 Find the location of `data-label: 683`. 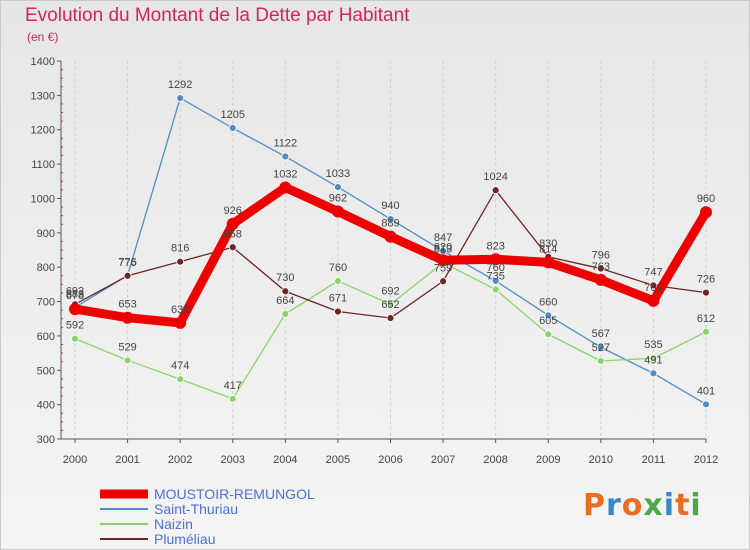

data-label: 683 is located at coordinates (75, 294).